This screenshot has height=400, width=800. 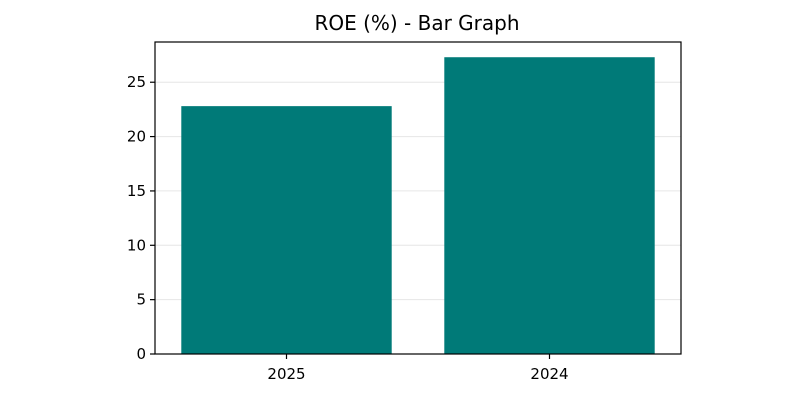 What do you see at coordinates (136, 245) in the screenshot?
I see `y-tick-label: 10` at bounding box center [136, 245].